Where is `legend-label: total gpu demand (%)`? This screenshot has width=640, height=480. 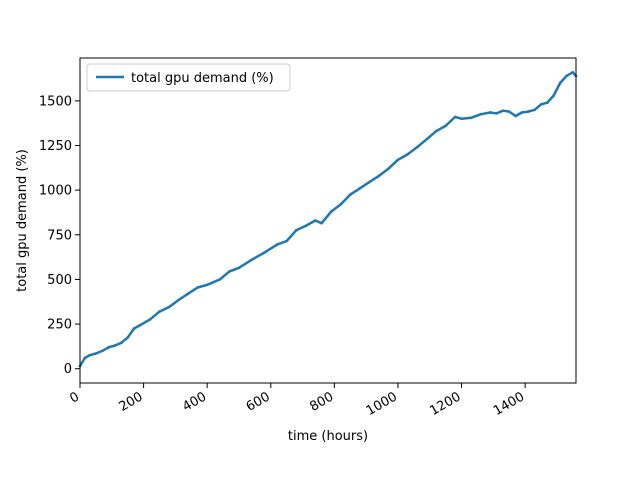 legend-label: total gpu demand (%) is located at coordinates (202, 78).